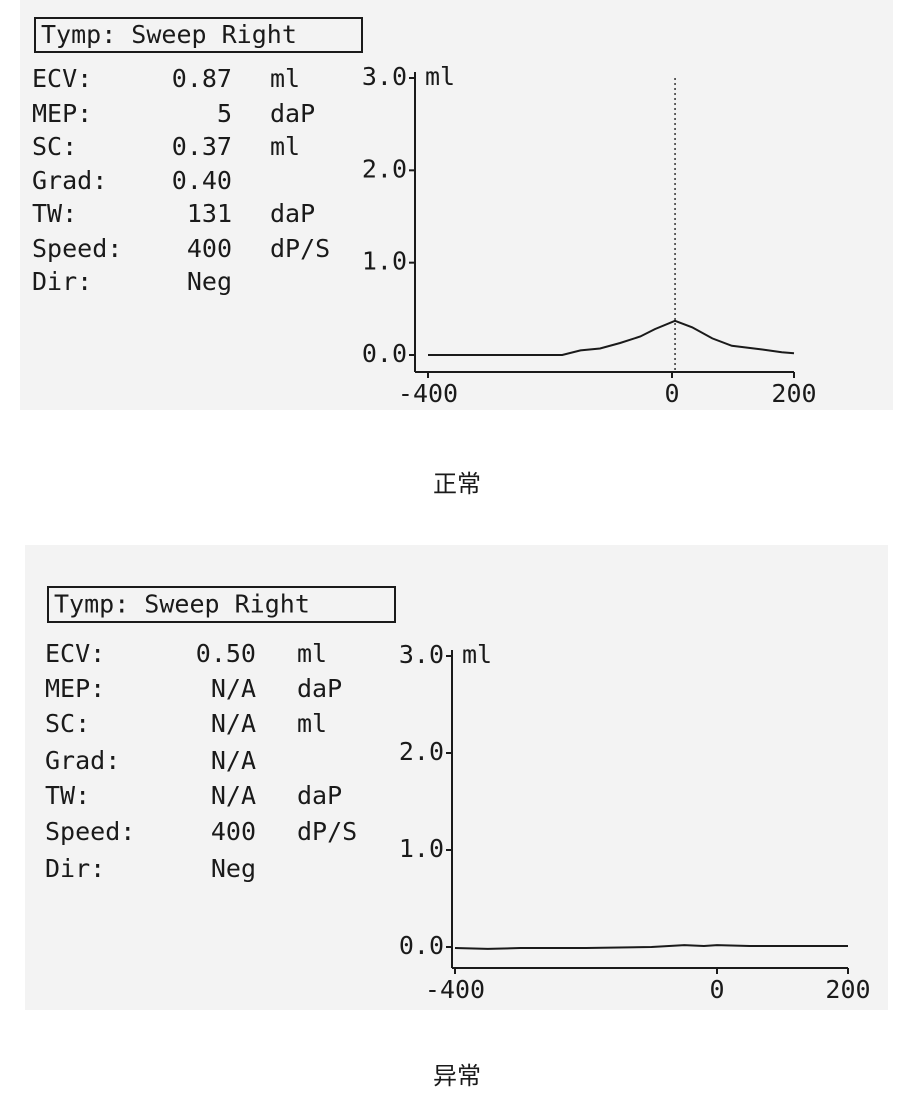  What do you see at coordinates (224, 113) in the screenshot?
I see `param-value: 5` at bounding box center [224, 113].